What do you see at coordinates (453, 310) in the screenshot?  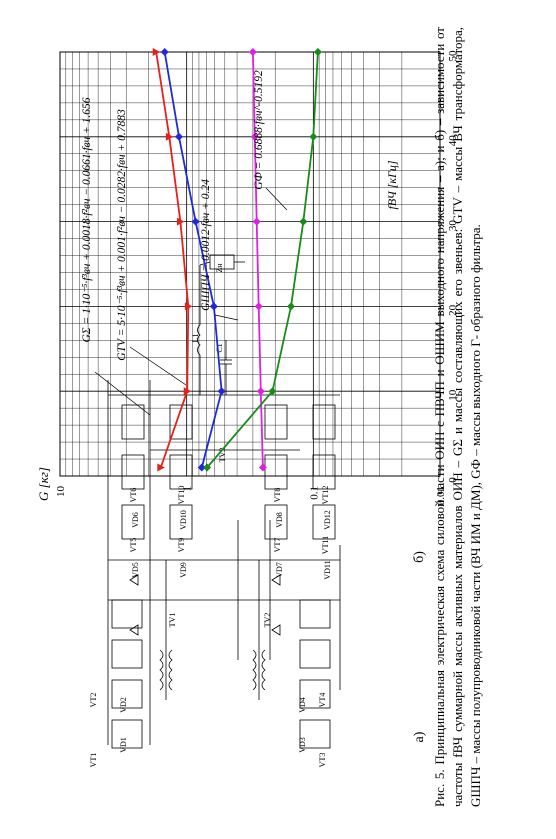 I see `x-tick-label: 20` at bounding box center [453, 310].